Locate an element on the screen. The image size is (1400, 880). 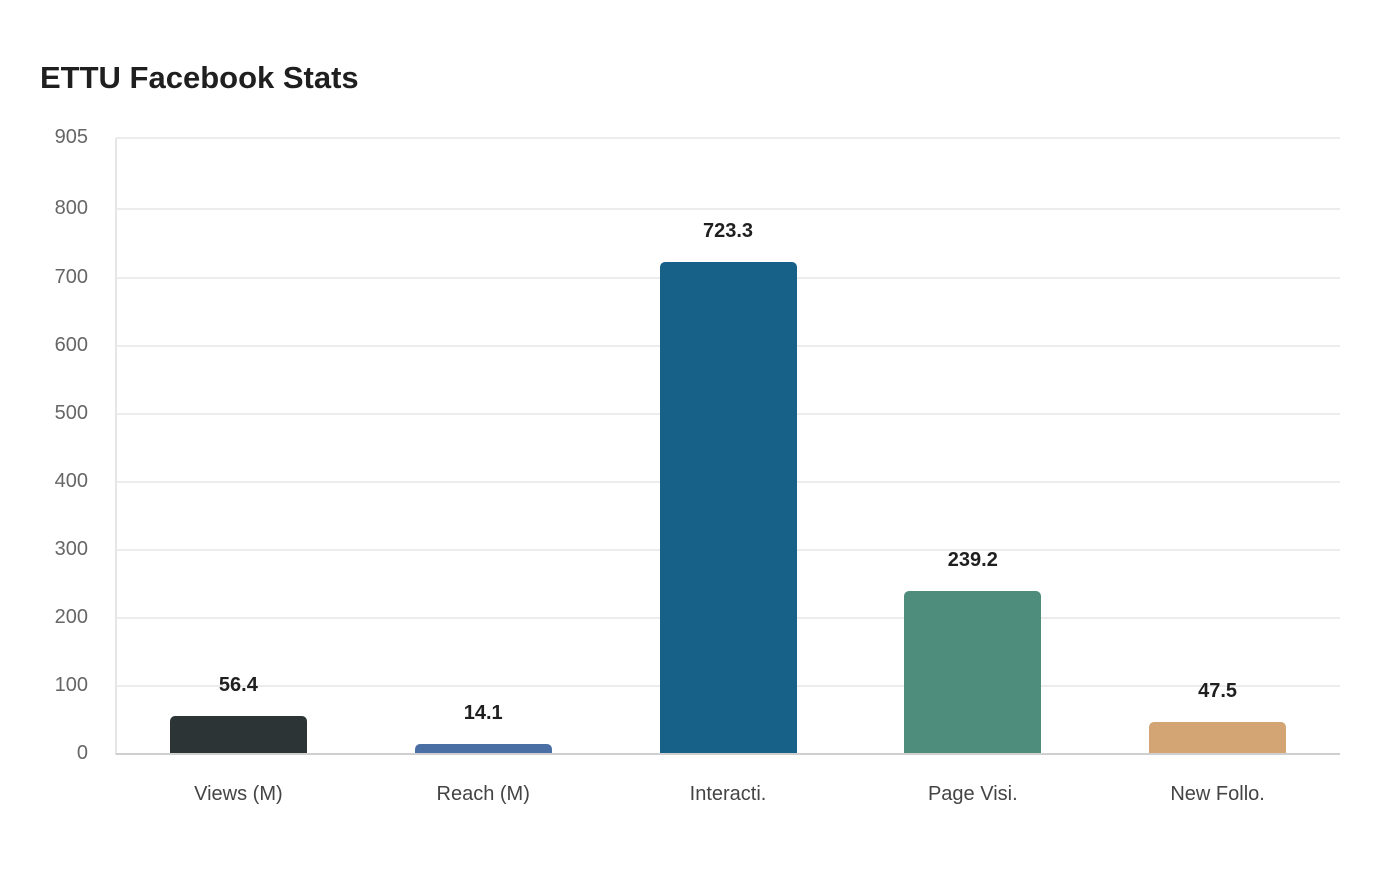
y-tick-label: 600 is located at coordinates (71, 344).